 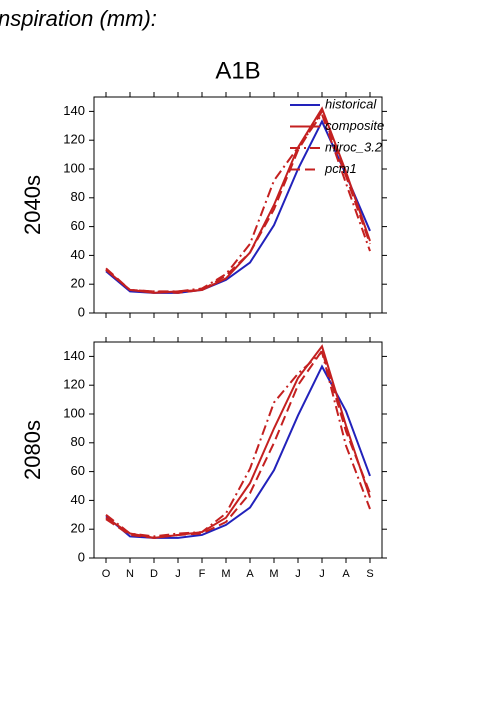 I want to click on x-tick-label: N, so click(x=130, y=574).